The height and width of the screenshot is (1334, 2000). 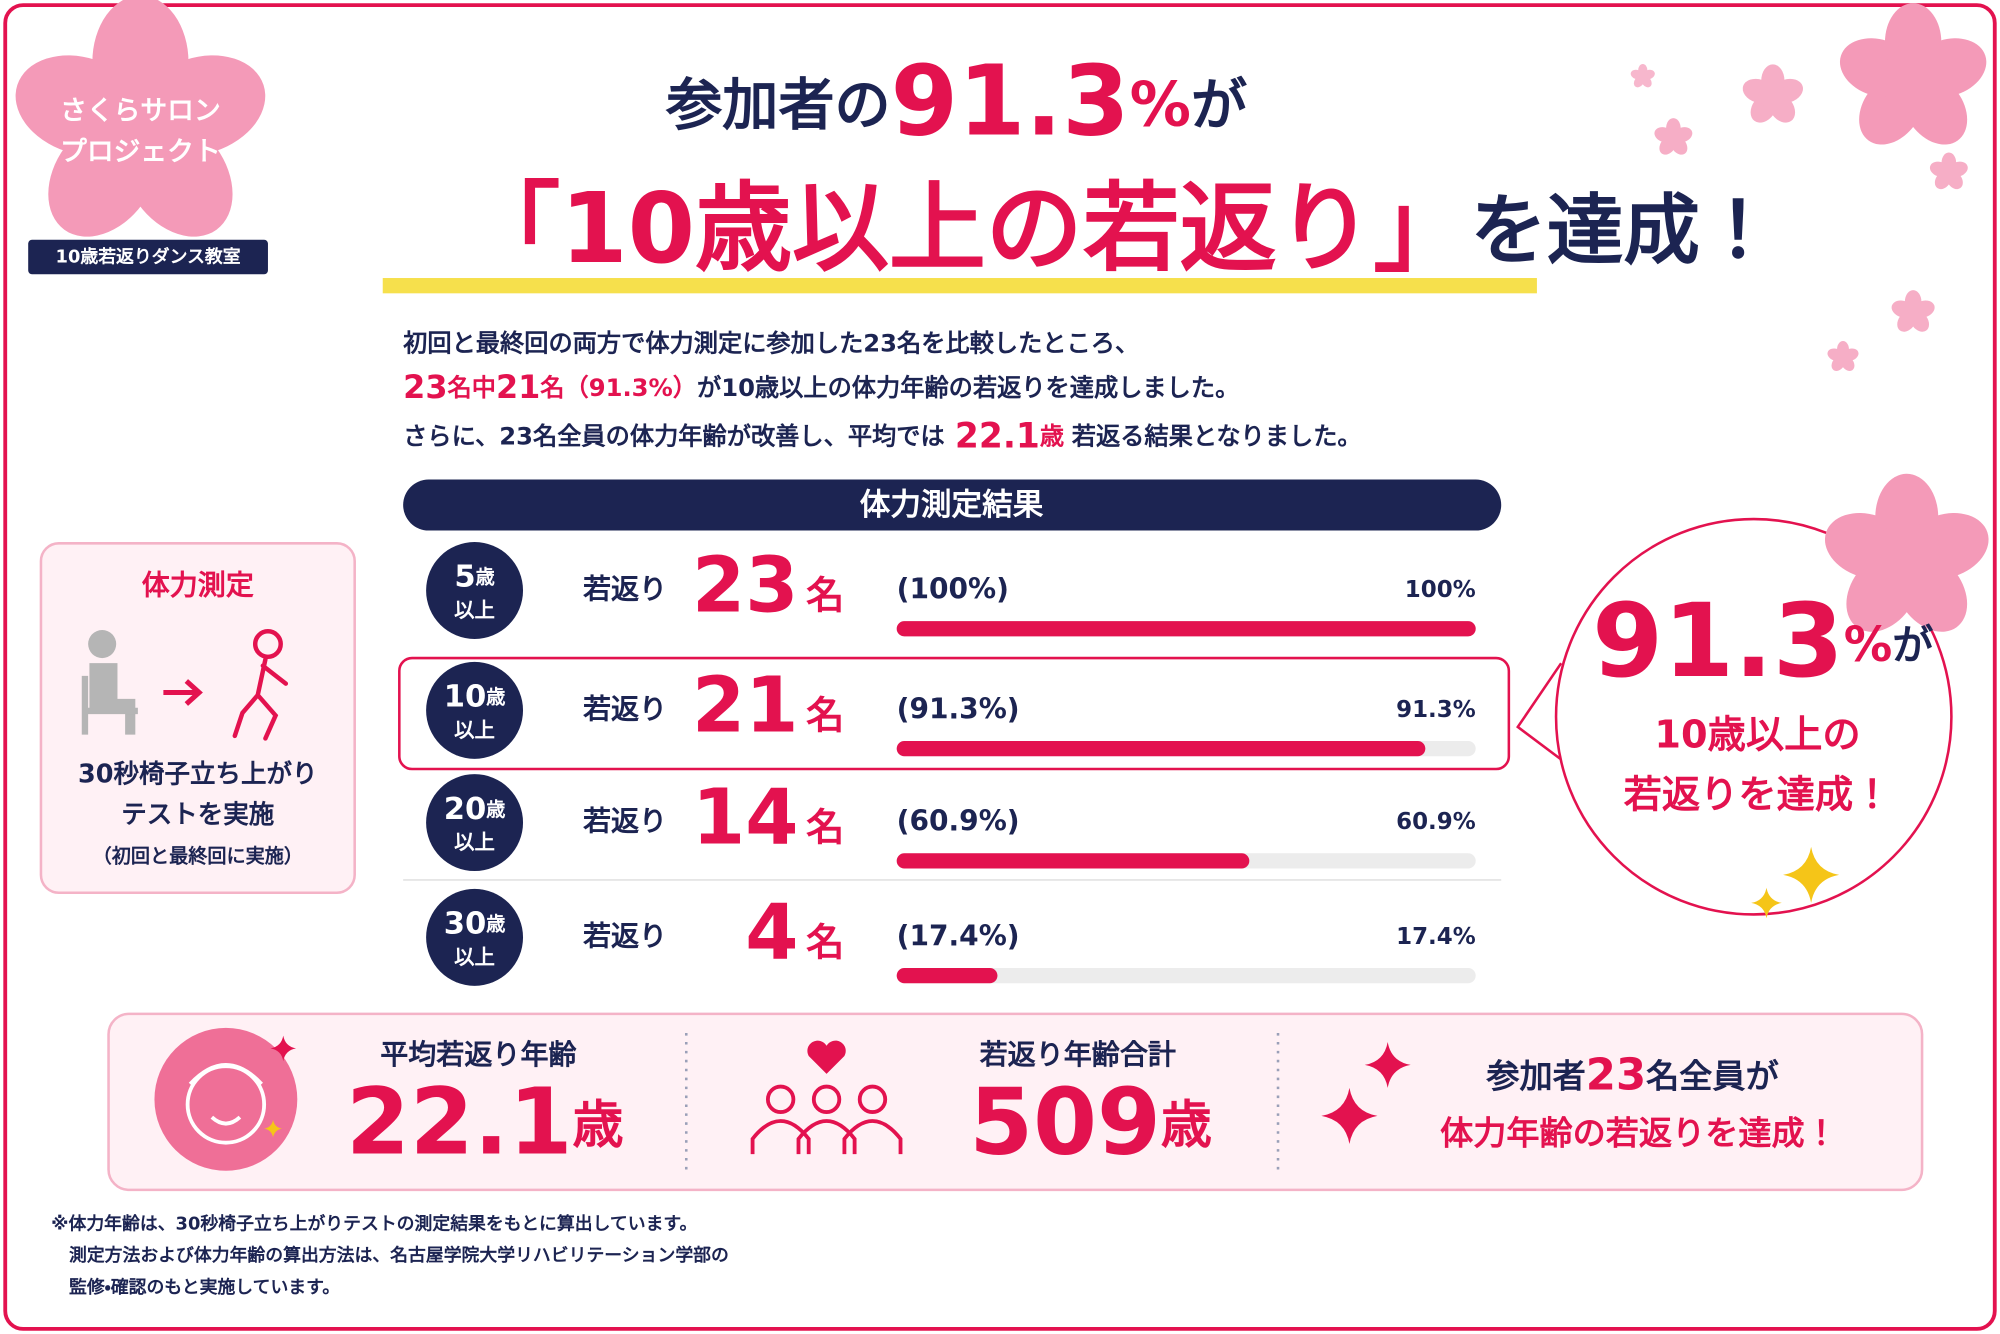 I want to click on summary-value: 22.1歳, so click(x=485, y=1122).